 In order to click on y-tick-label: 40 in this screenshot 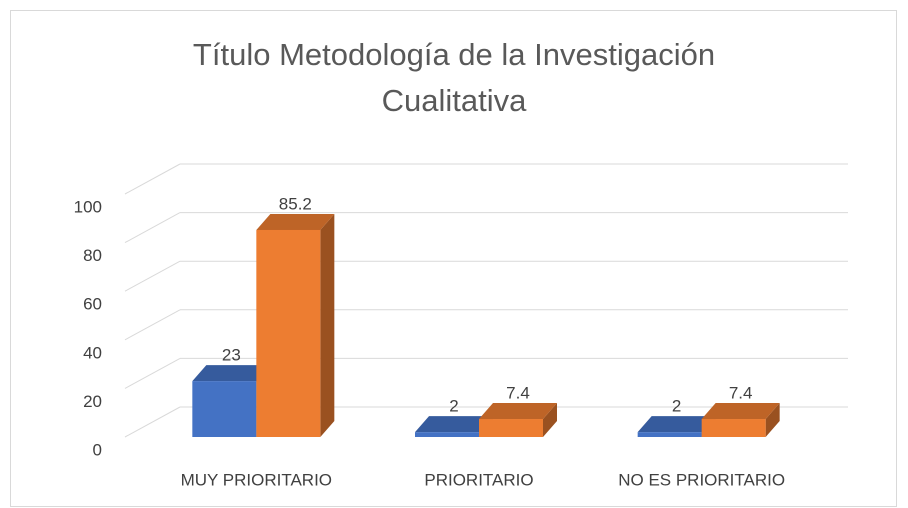, I will do `click(92, 352)`.